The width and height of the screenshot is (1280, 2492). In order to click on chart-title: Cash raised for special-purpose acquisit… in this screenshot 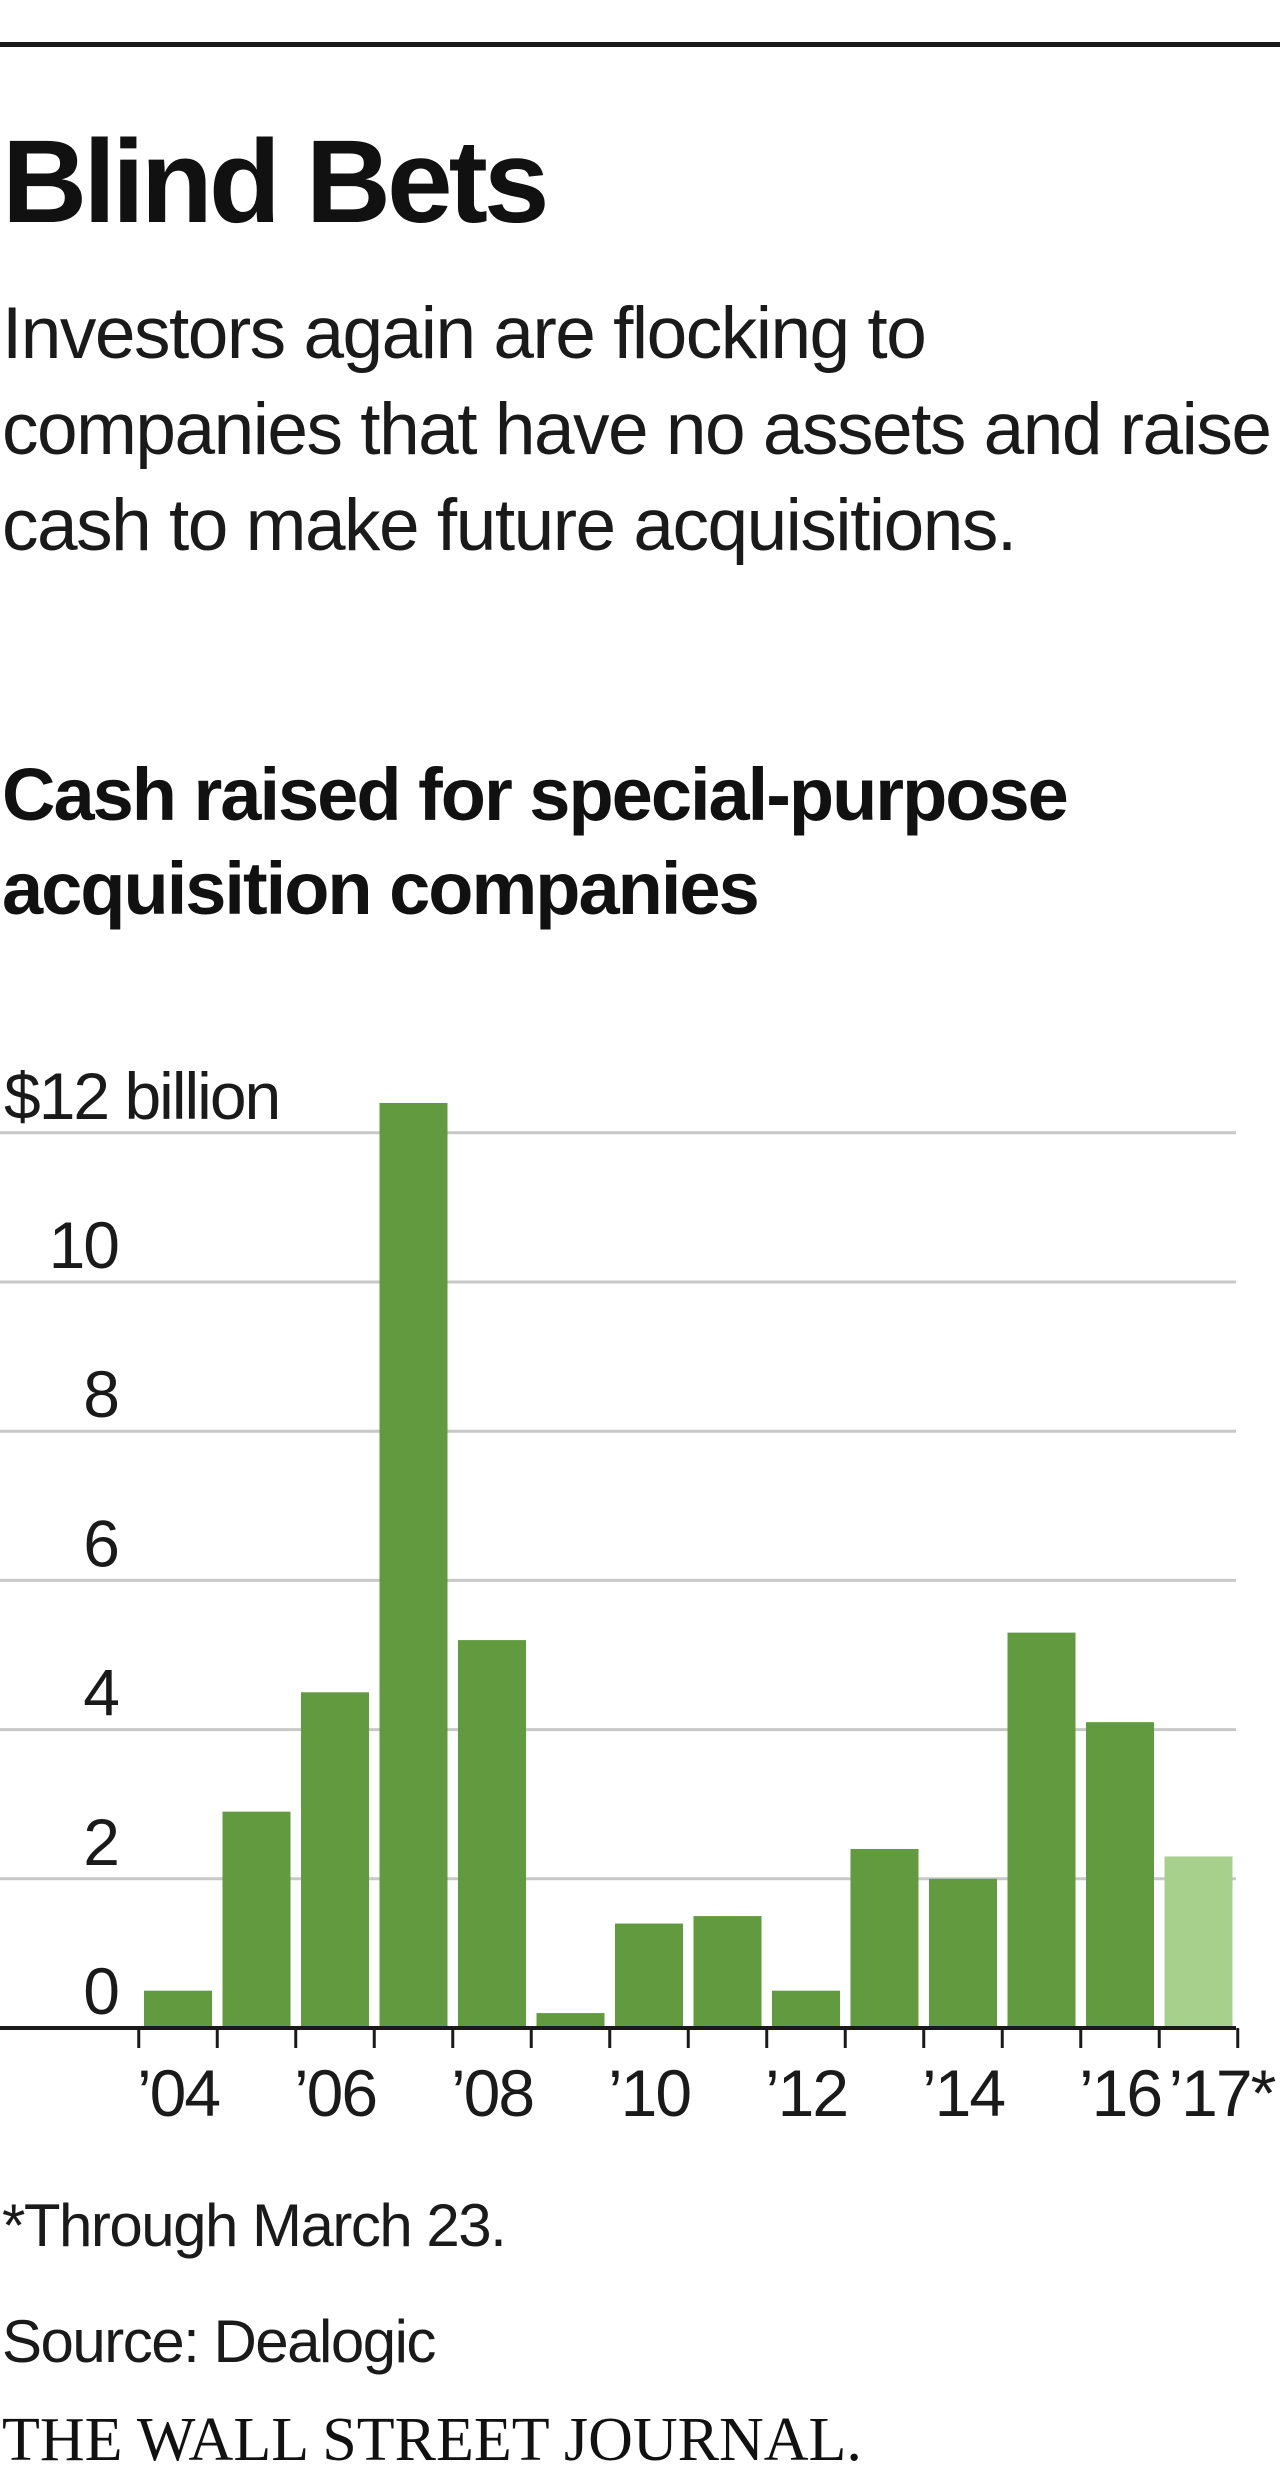, I will do `click(535, 841)`.